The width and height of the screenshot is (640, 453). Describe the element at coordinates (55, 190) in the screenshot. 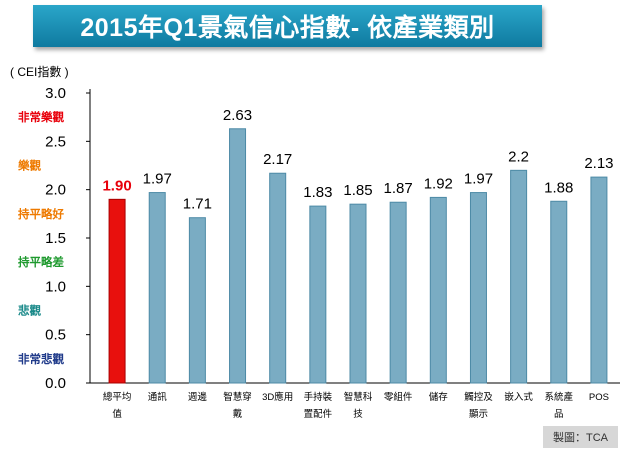

I see `y-tick-label: 2.0` at that location.